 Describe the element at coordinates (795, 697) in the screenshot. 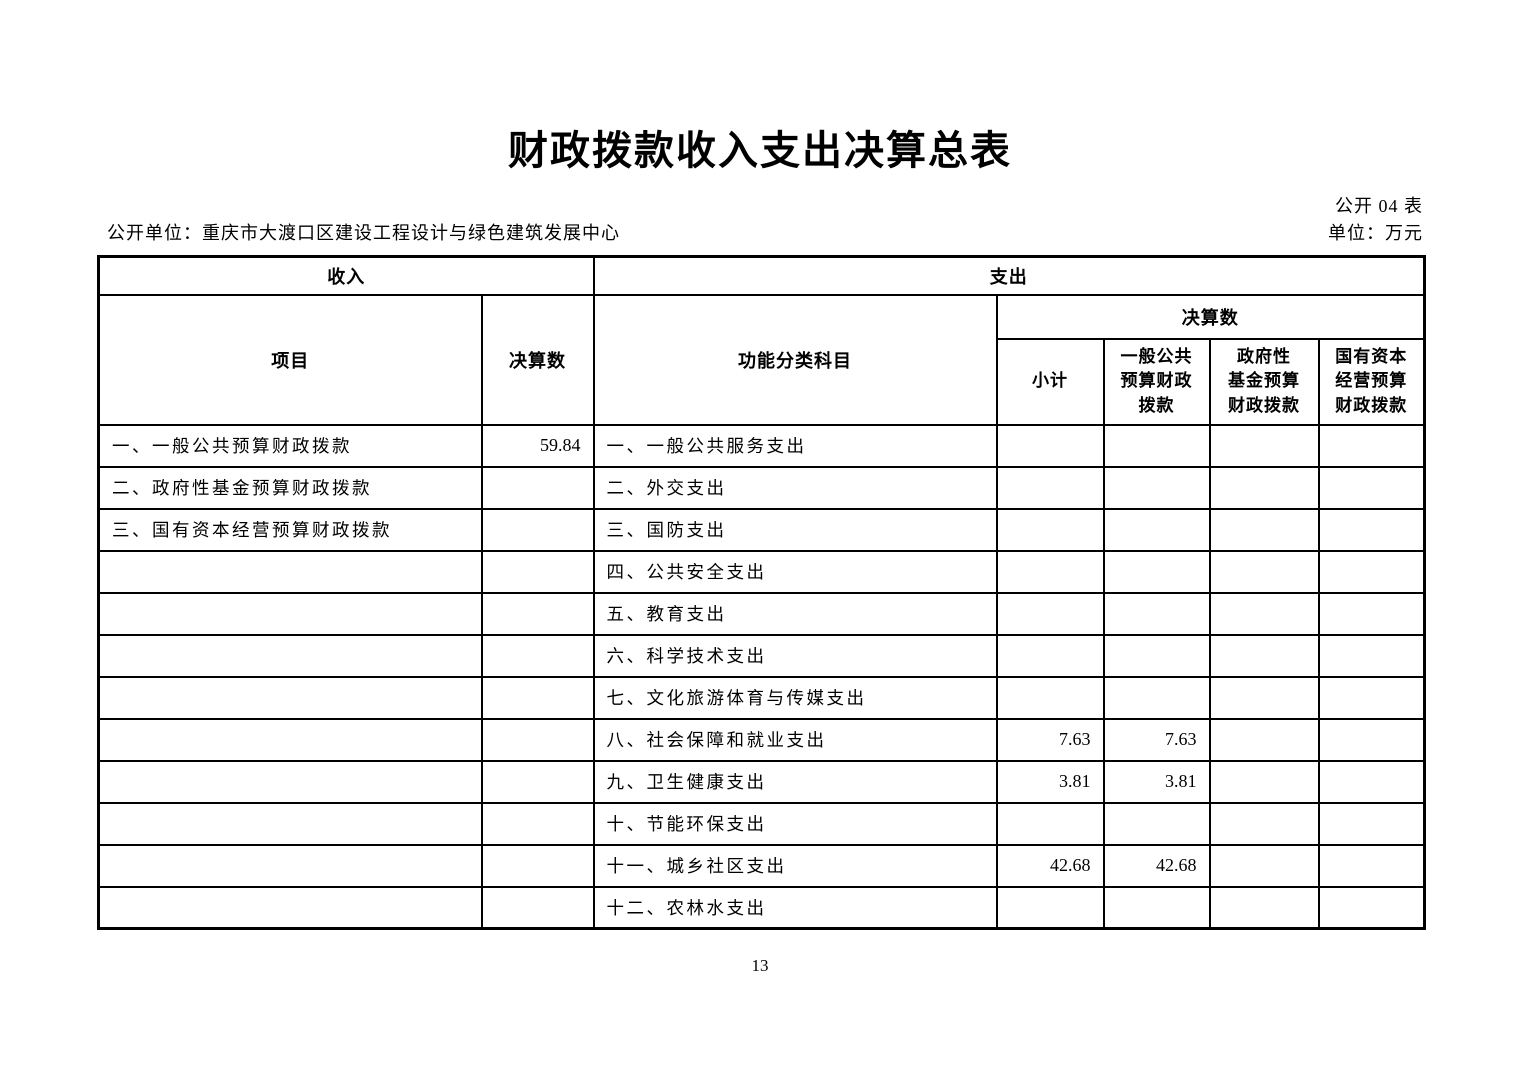

I see `expense-item-cell: 七、文化旅游体育与传媒支出` at that location.